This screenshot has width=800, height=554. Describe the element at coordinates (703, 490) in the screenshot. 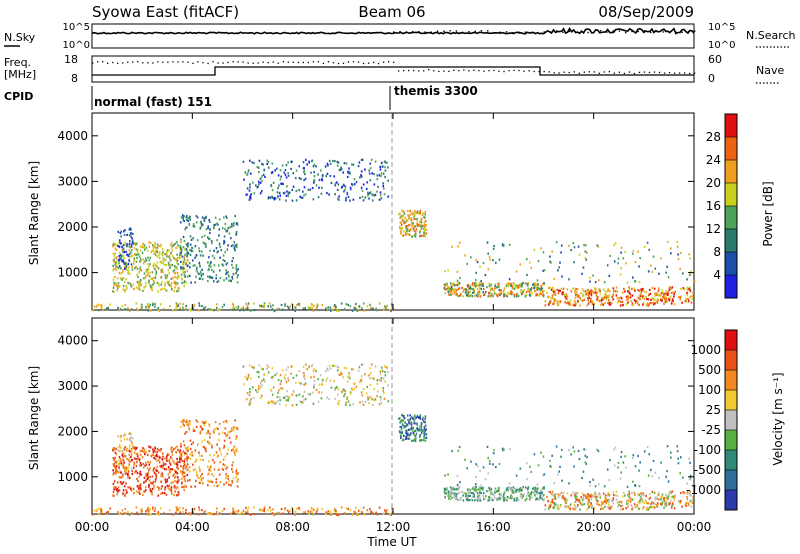

I see `velocity-colorbar-tick-label: -1000` at that location.